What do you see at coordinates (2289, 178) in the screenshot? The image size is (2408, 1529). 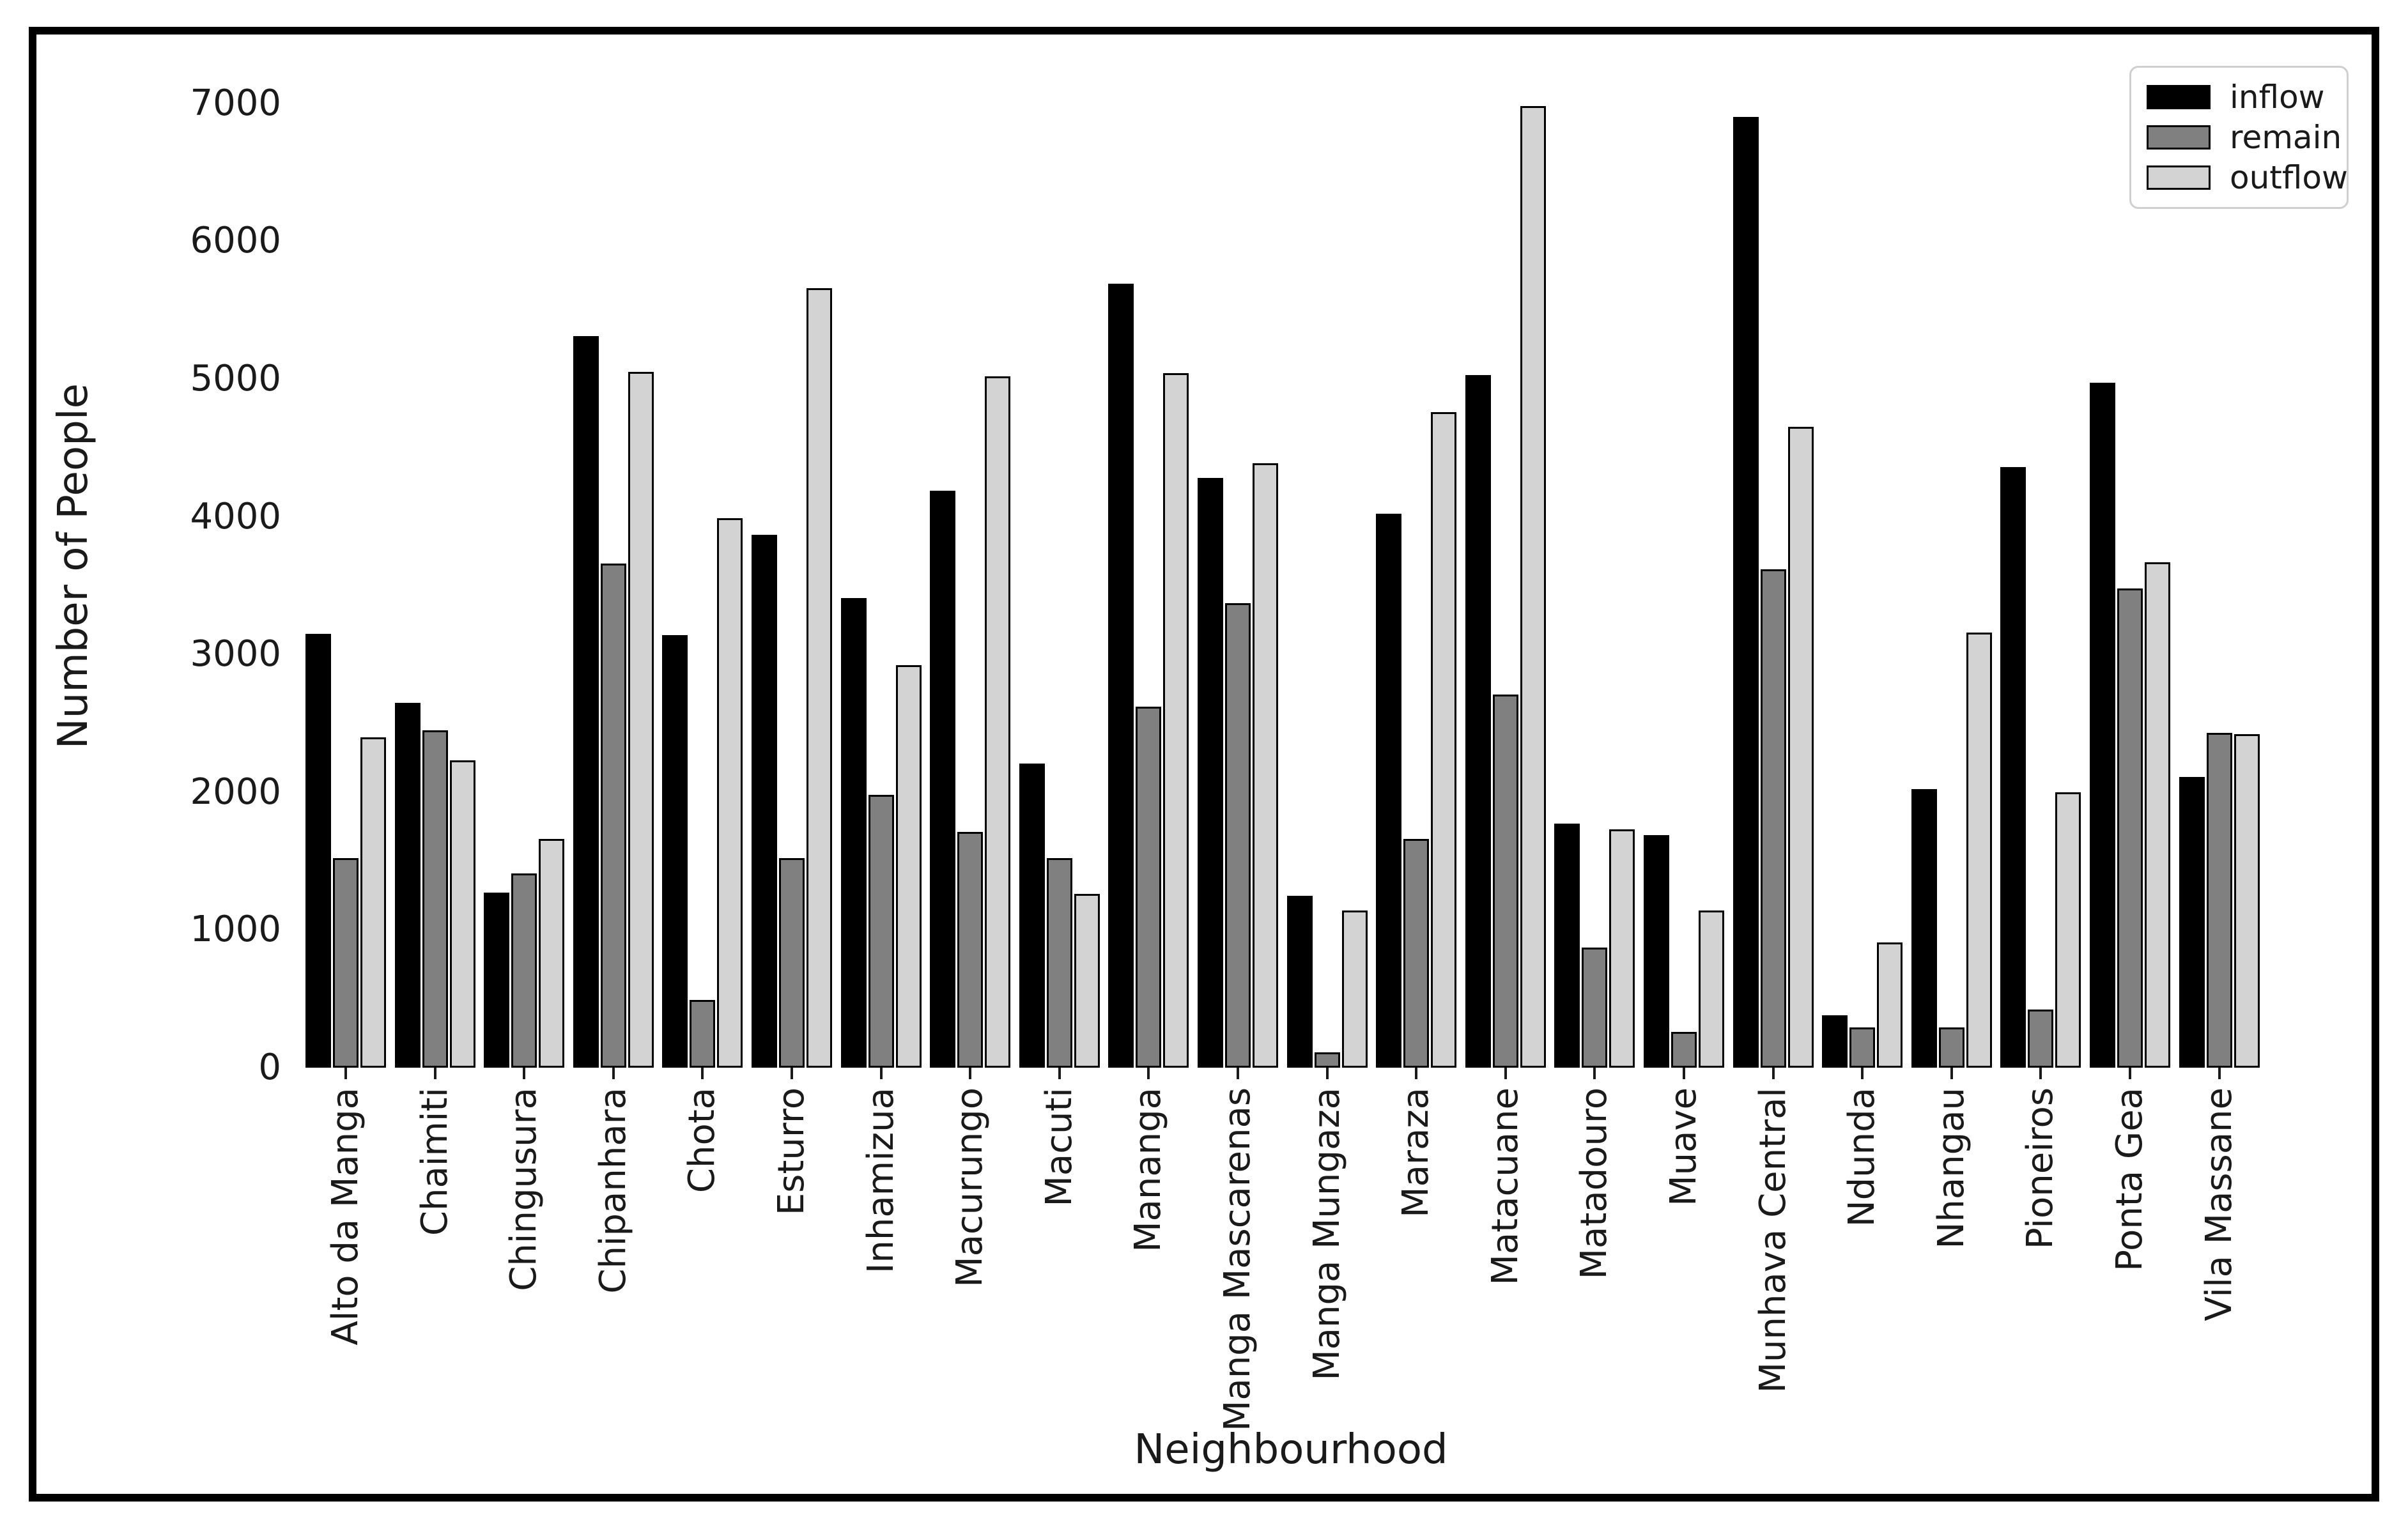 I see `legend-label: outflow` at bounding box center [2289, 178].